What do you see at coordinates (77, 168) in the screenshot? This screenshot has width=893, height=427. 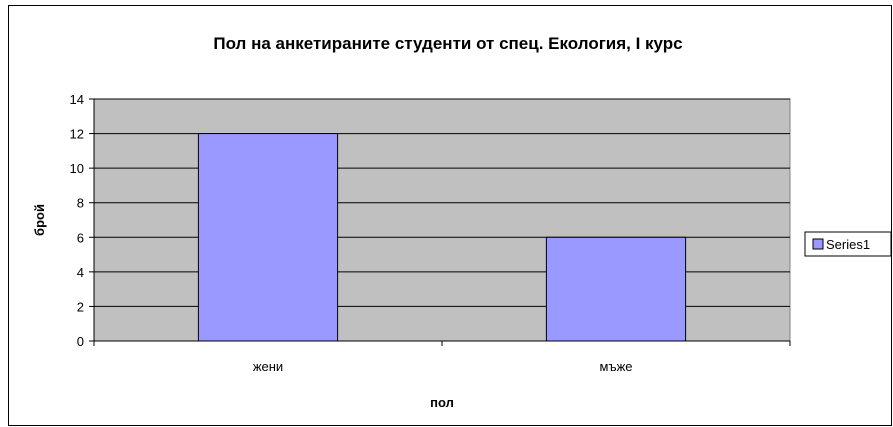 I see `y-tick-label-10: 10` at bounding box center [77, 168].